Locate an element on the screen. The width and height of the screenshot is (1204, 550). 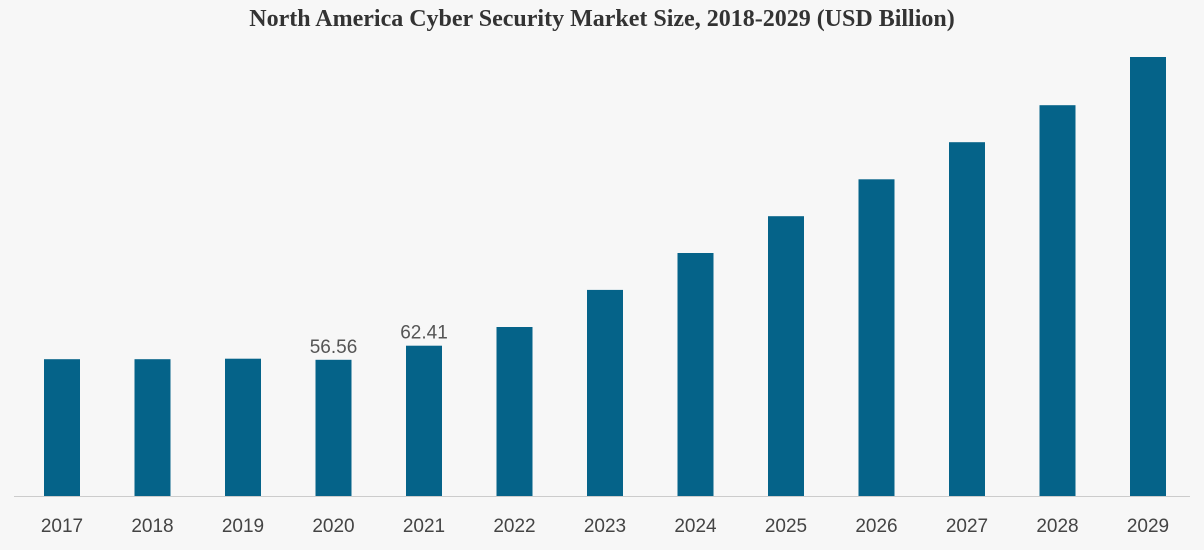
x-tick-label: 2024 is located at coordinates (695, 526).